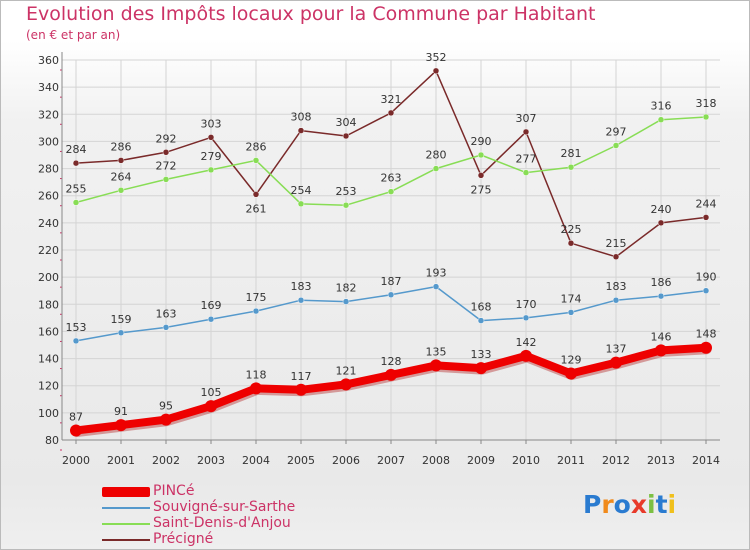 This screenshot has width=750, height=550. What do you see at coordinates (571, 312) in the screenshot?
I see `point-souvigne-2011` at bounding box center [571, 312].